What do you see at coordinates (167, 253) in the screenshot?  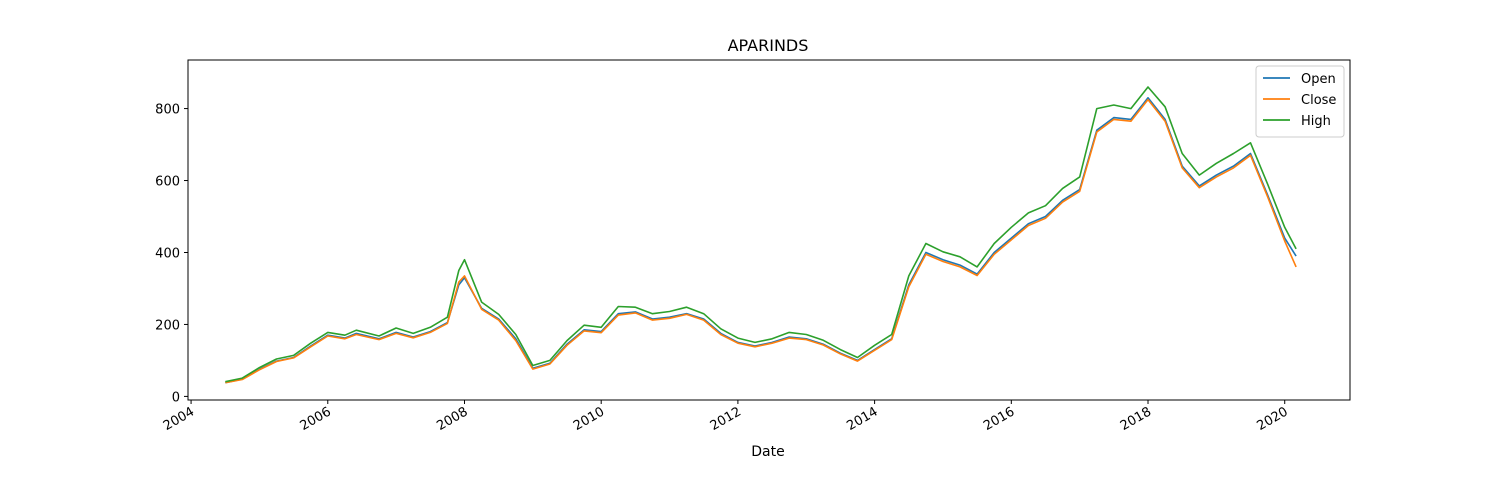 I see `y-tick-label: 400` at bounding box center [167, 253].